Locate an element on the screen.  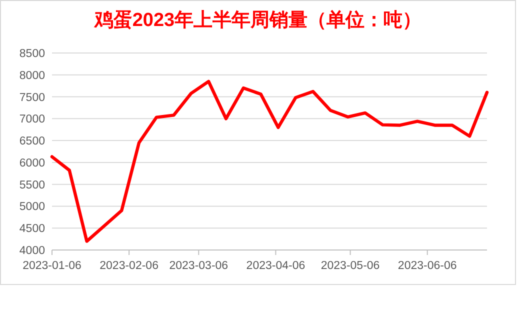
y-tick-label: 5000 is located at coordinates (32, 207).